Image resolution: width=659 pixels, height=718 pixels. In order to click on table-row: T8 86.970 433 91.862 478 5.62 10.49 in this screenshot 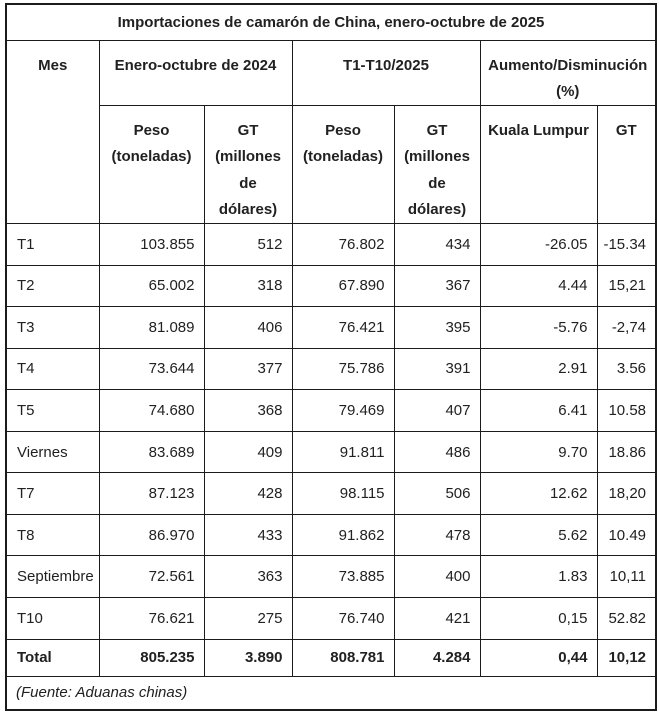, I will do `click(331, 535)`.